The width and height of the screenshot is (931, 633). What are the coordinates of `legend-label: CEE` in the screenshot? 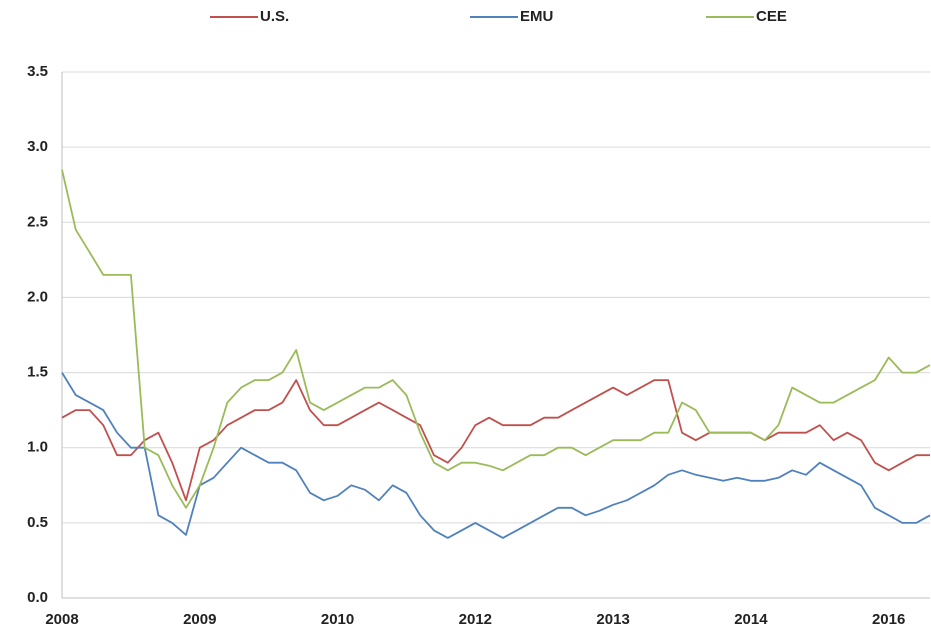 It's located at (771, 16).